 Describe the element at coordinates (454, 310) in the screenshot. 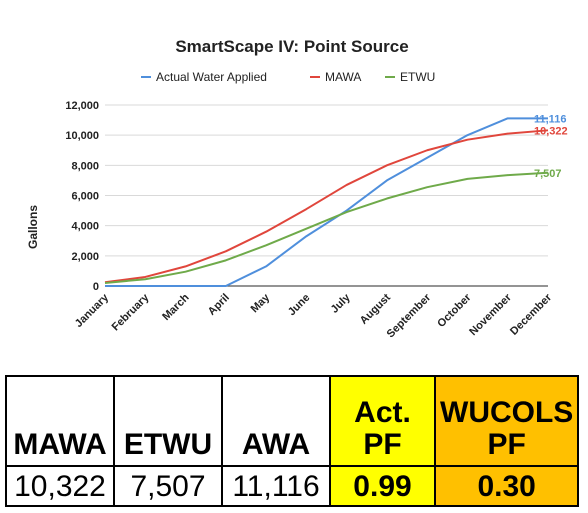

I see `x-tick-label: October` at that location.